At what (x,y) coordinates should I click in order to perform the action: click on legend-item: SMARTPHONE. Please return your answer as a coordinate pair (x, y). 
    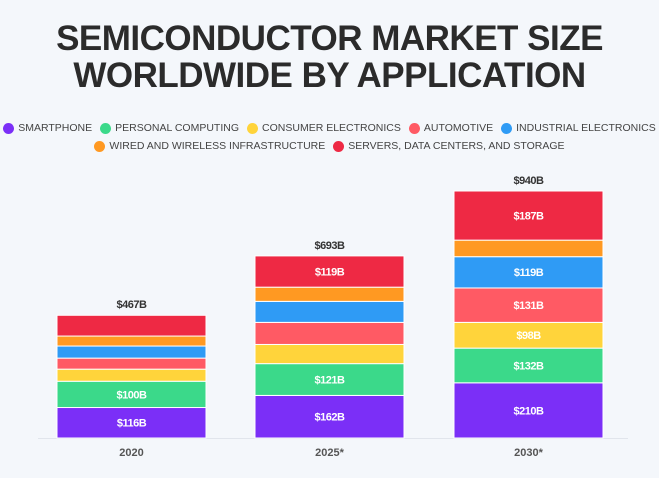
    Looking at the image, I should click on (47, 128).